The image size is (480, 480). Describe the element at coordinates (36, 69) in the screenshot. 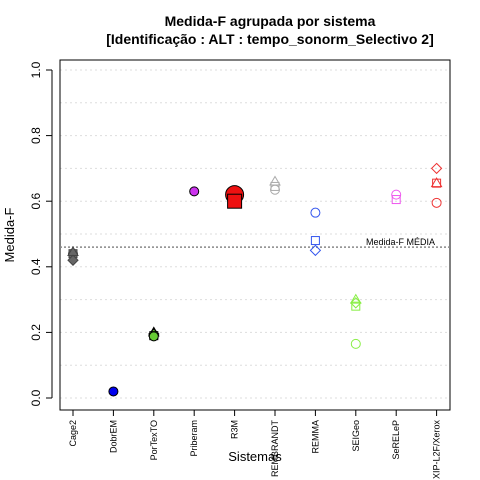

I see `y-tick-label: 1.0` at that location.